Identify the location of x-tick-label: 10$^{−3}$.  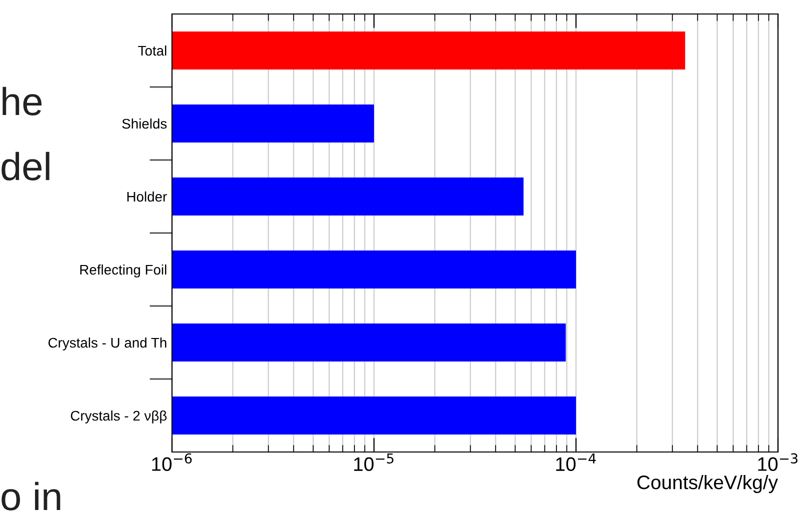
(778, 462).